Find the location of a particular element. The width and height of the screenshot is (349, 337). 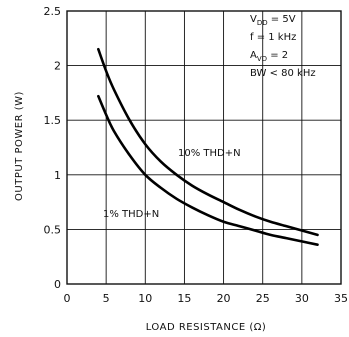

series-label-10pct: 10% THD+N is located at coordinates (209, 153).